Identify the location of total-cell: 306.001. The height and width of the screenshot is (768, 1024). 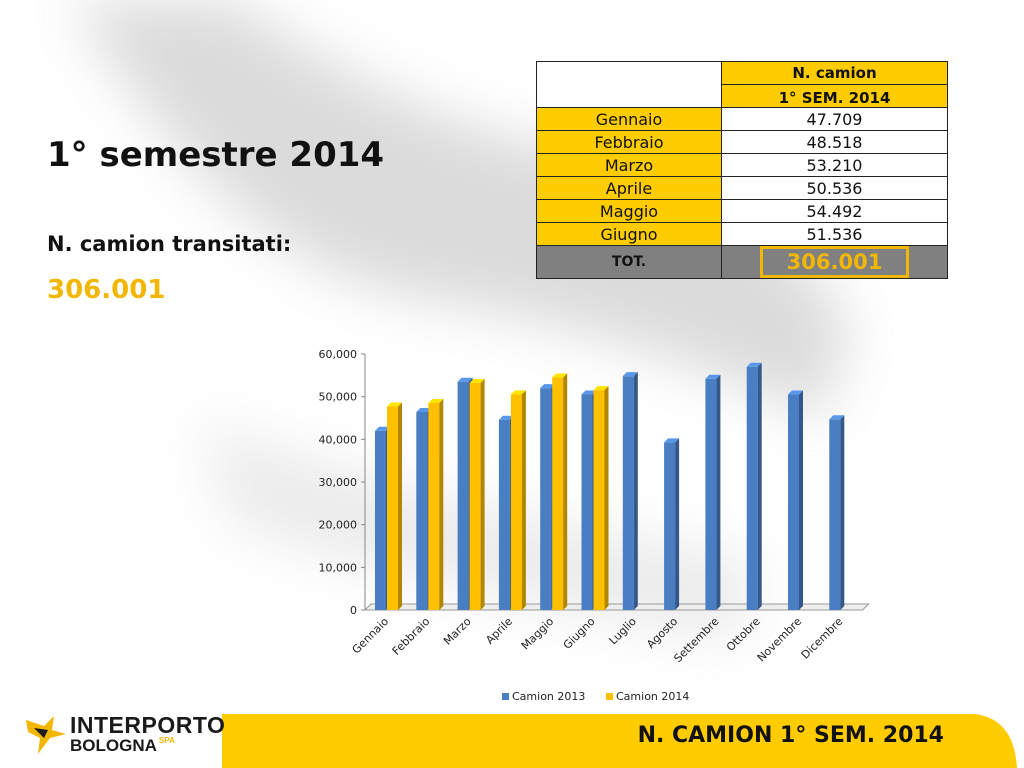
(834, 262).